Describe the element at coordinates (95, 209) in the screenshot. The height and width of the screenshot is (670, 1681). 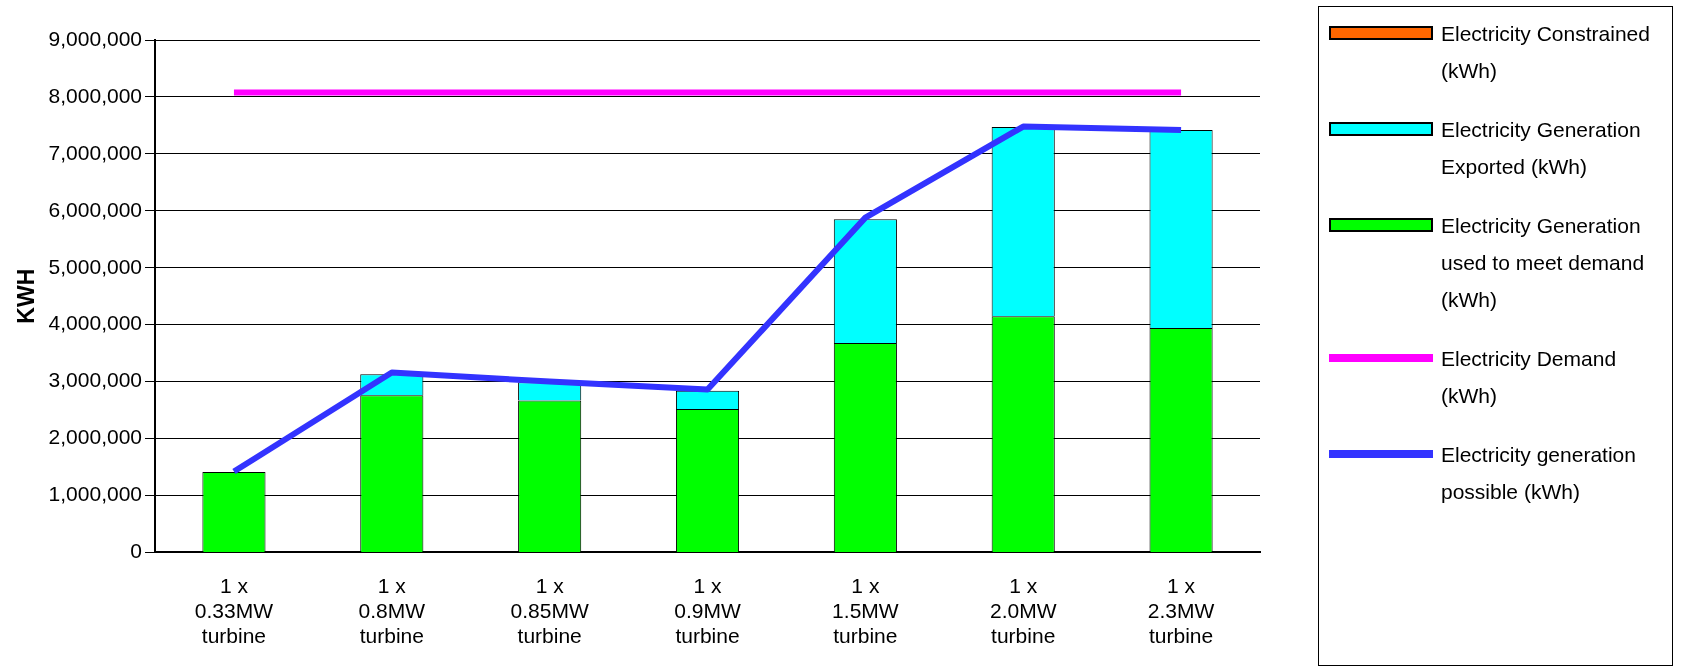
I see `y-tick-label: 6,000,000` at that location.